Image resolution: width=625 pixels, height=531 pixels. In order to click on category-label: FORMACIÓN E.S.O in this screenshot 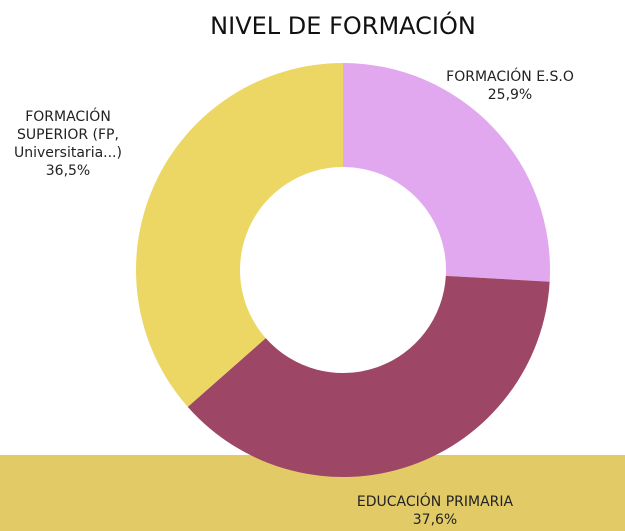, I will do `click(510, 77)`.